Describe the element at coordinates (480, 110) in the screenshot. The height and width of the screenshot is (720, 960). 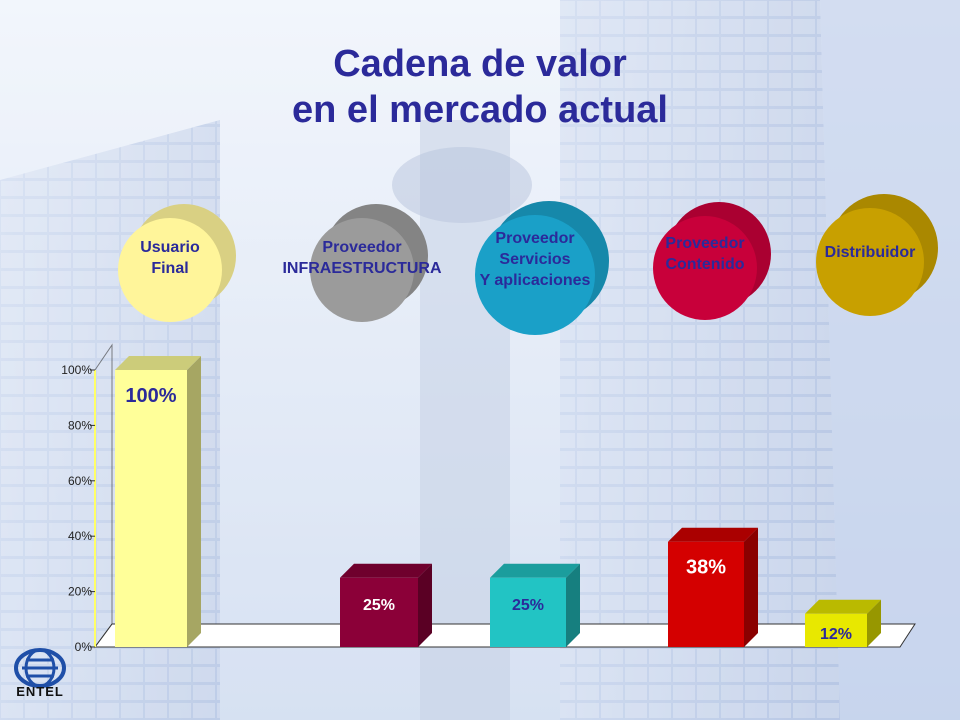
I see `slide-title-line-2: en el mercado actual` at that location.